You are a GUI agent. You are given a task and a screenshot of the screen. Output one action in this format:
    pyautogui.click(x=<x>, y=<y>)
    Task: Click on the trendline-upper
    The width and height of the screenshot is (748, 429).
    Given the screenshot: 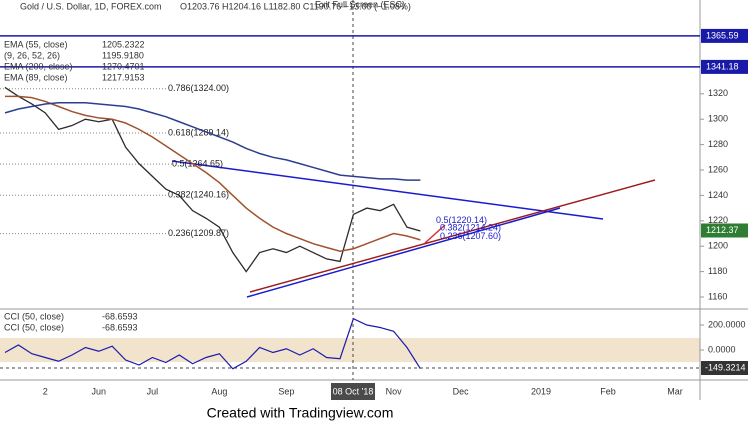 What is the action you would take?
    pyautogui.click(x=387, y=190)
    